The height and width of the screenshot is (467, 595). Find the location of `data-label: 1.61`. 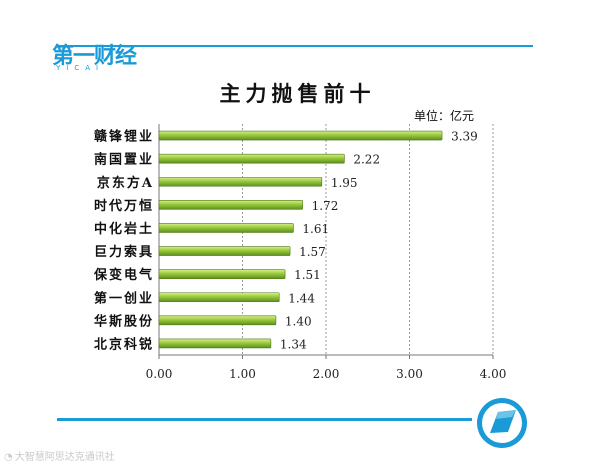

data-label: 1.61 is located at coordinates (315, 229).